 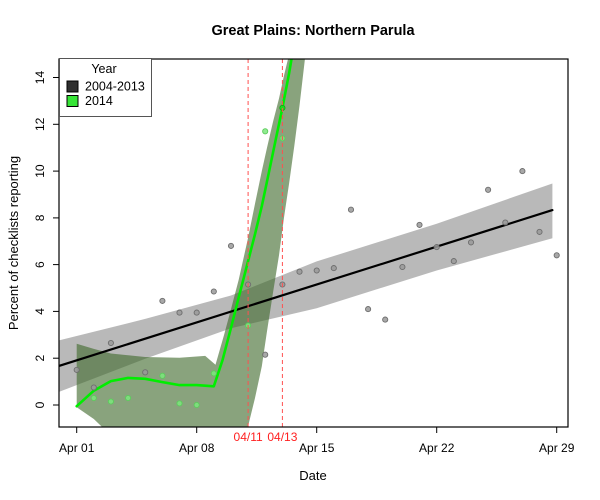 I want to click on x-tick-label: Apr 15, so click(x=317, y=448).